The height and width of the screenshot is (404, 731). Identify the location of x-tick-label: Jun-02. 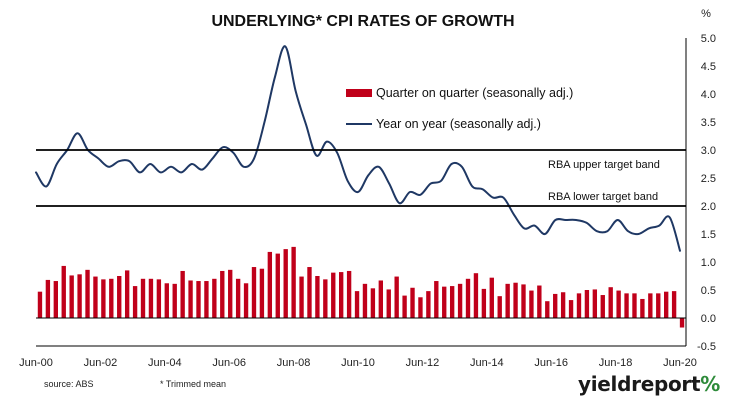
(101, 363).